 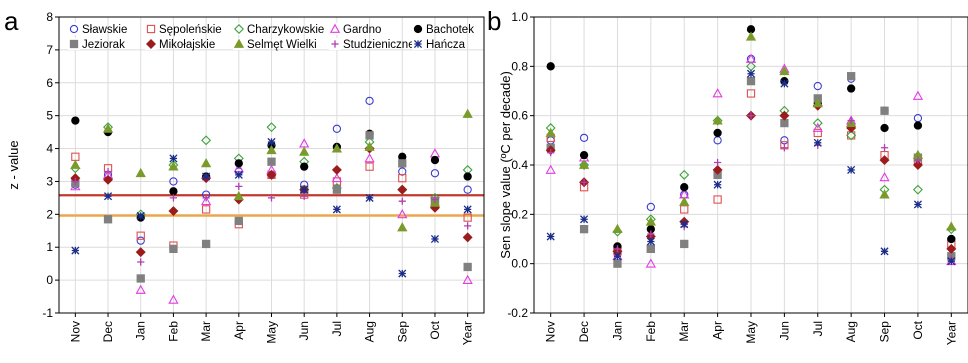 What do you see at coordinates (370, 331) in the screenshot?
I see `panel-a-x-tick-label: Aug` at bounding box center [370, 331].